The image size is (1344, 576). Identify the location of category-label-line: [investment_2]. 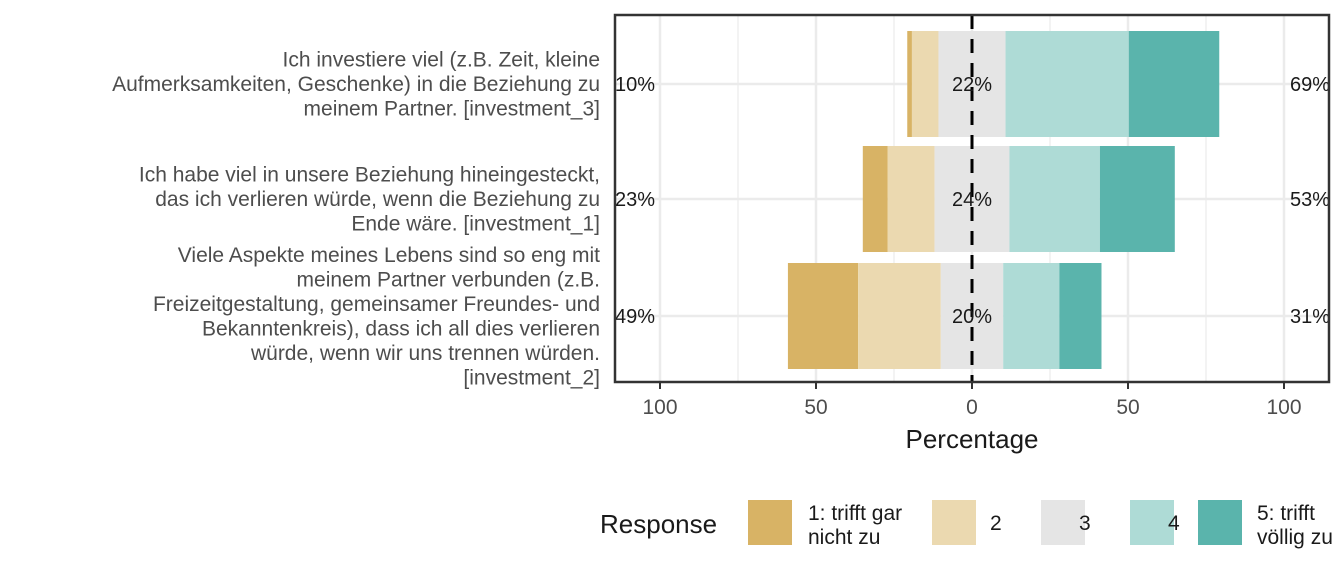
(531, 377).